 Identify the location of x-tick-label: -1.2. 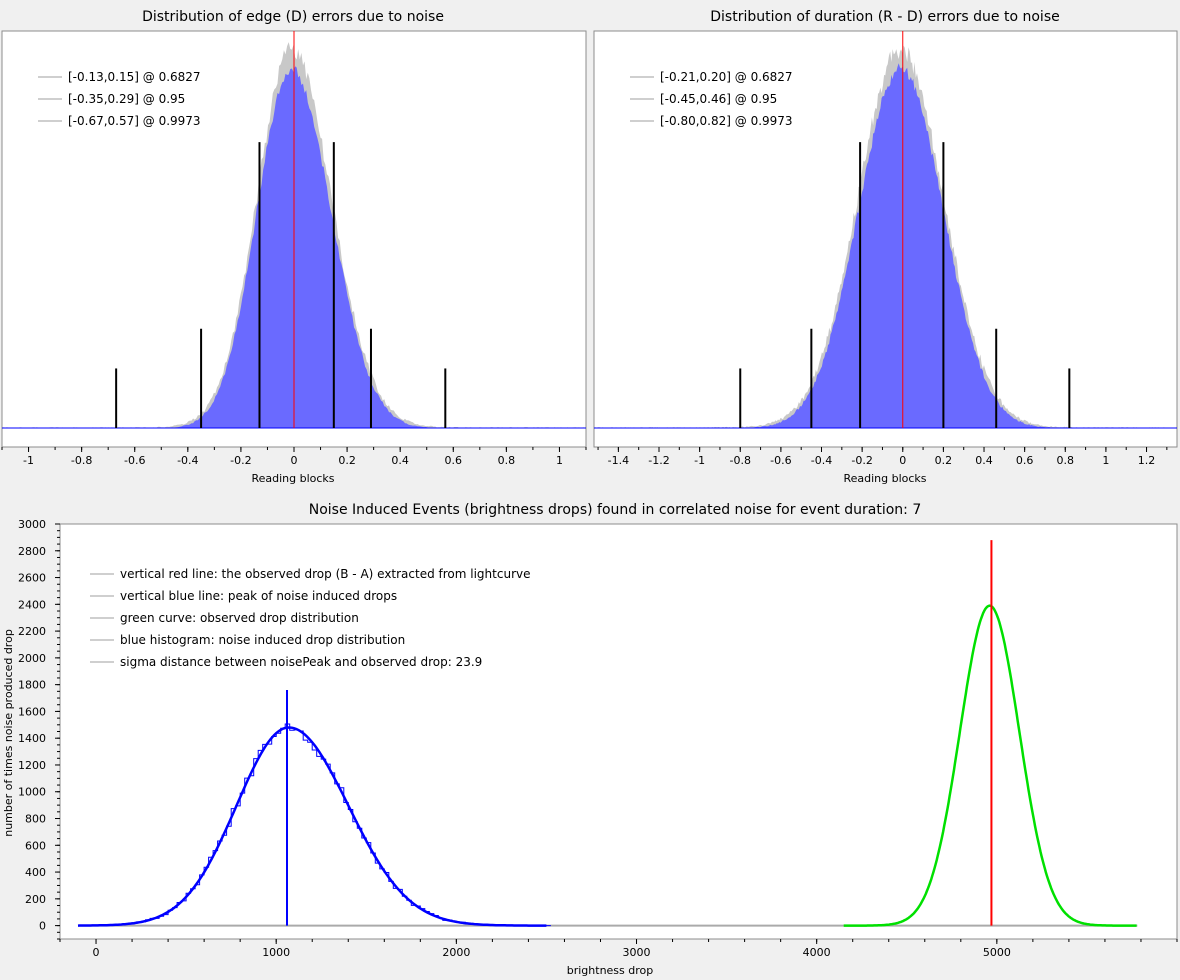
(658, 460).